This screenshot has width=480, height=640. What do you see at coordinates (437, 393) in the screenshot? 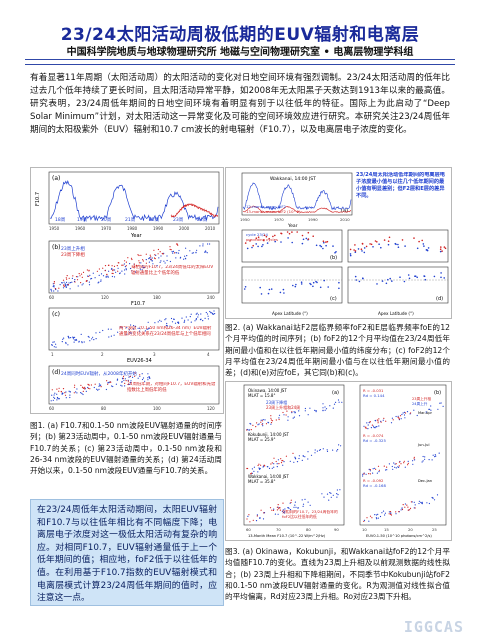
I see `fig3-panel-b-label: (b)` at bounding box center [437, 393].